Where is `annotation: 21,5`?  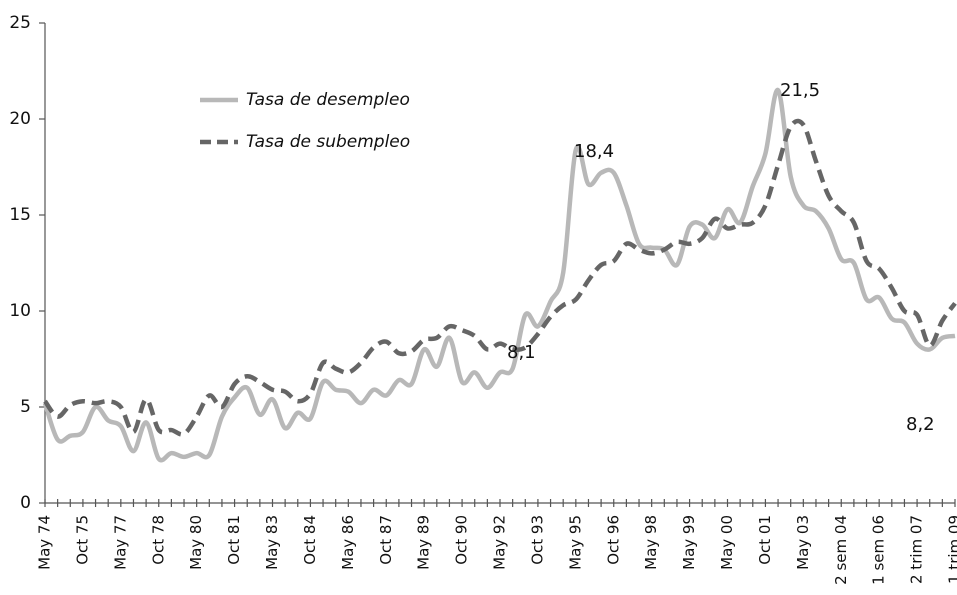 annotation: 21,5 is located at coordinates (800, 90).